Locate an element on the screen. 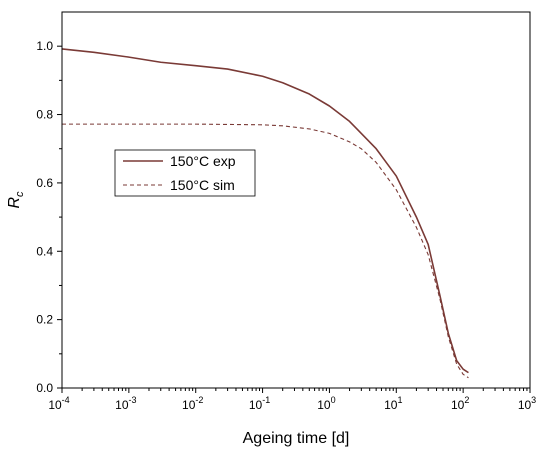 The height and width of the screenshot is (454, 550). y-tick-label: 0.0 is located at coordinates (44, 388).